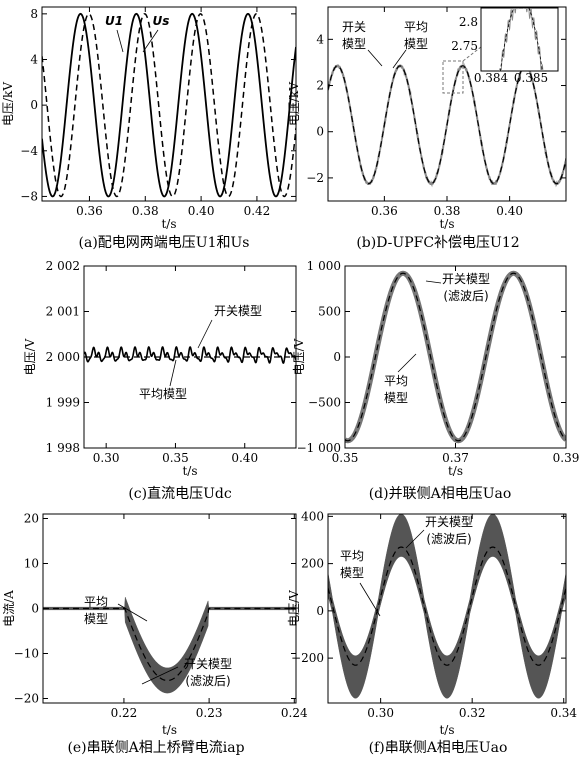 This screenshot has width=579, height=769. I want to click on y-tick-label: −10, so click(26, 654).